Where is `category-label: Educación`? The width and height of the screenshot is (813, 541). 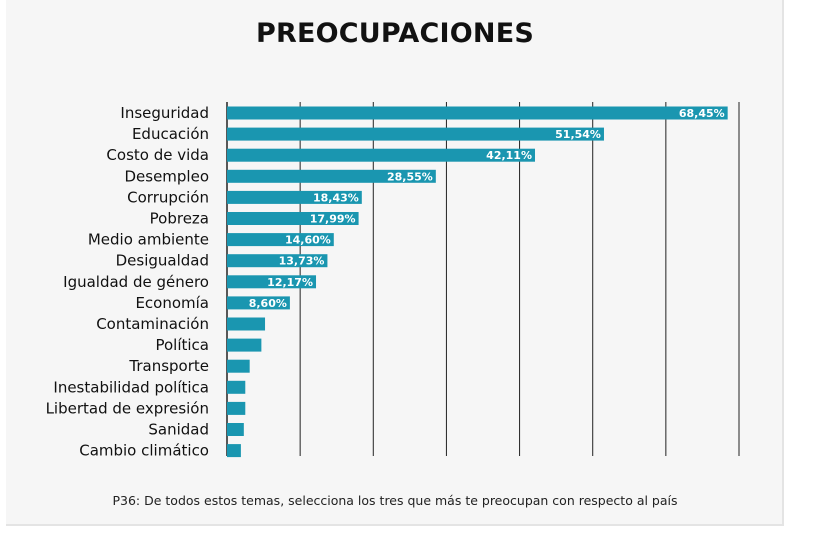
category-label: Educación is located at coordinates (170, 134).